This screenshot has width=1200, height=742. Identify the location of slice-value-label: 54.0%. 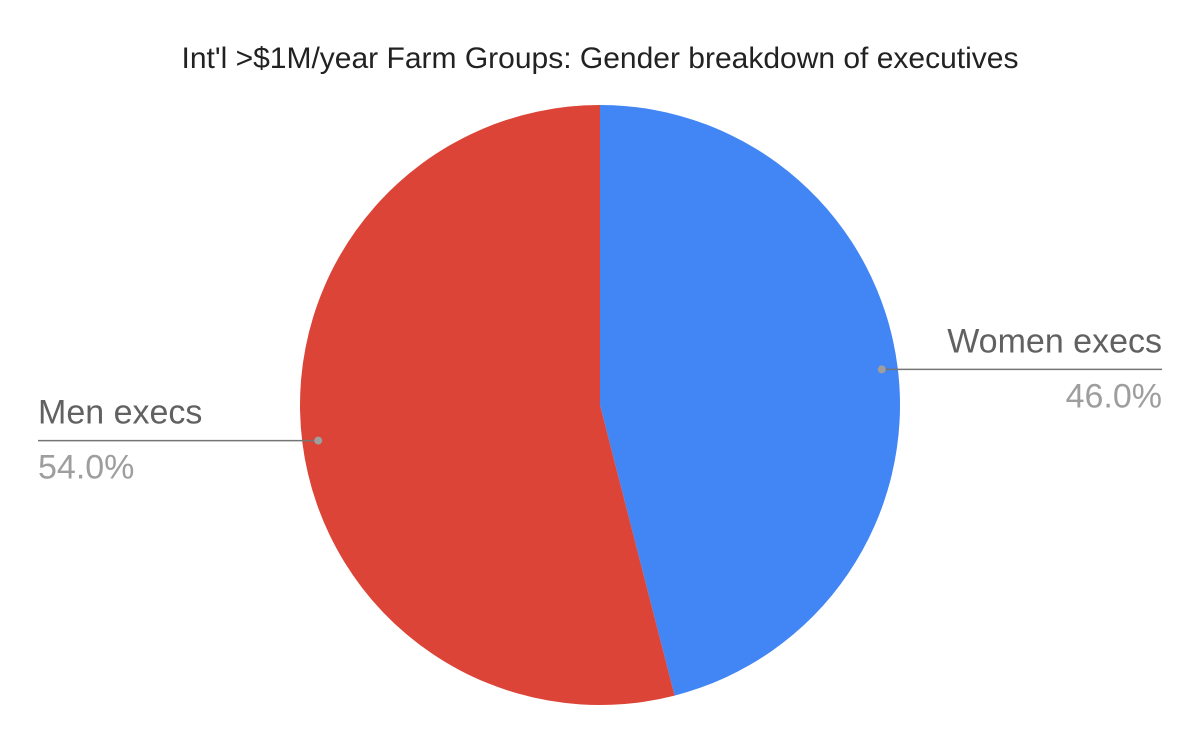
(86, 468).